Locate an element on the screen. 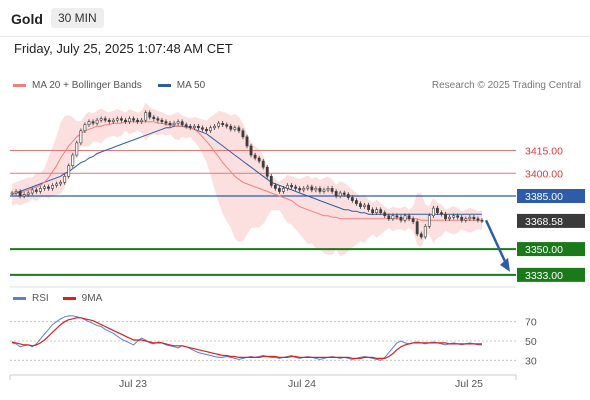 Image resolution: width=590 pixels, height=400 pixels. ma20-label: MA 20 + Bollinger Bands is located at coordinates (87, 85).